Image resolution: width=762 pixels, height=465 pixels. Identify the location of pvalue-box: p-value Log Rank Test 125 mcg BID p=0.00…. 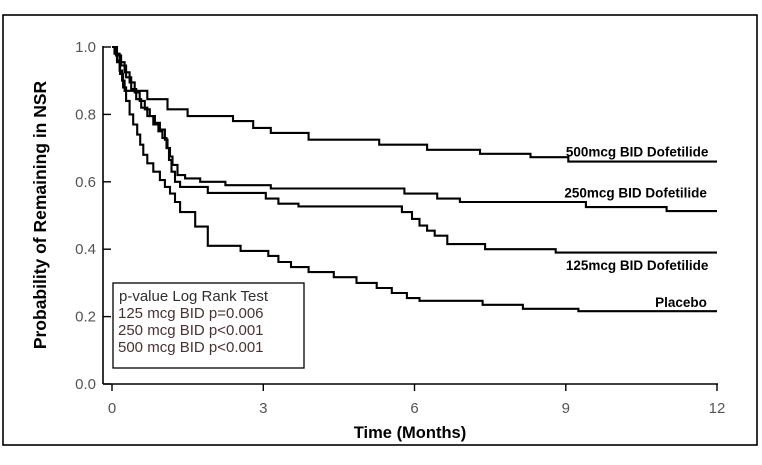
(208, 325).